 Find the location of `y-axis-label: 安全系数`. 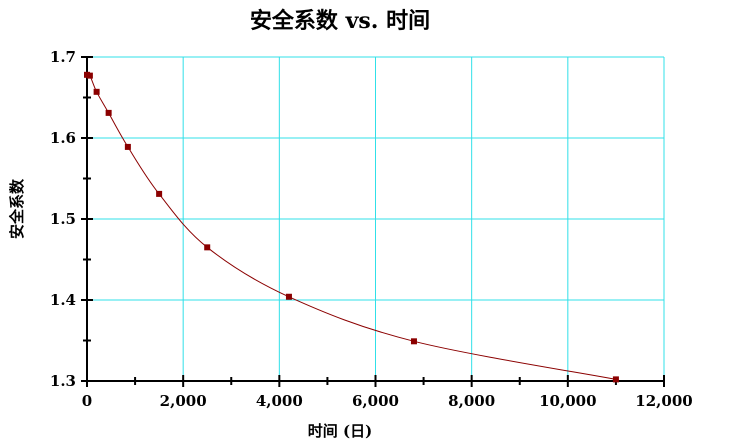

y-axis-label: 安全系数 is located at coordinates (17, 208).